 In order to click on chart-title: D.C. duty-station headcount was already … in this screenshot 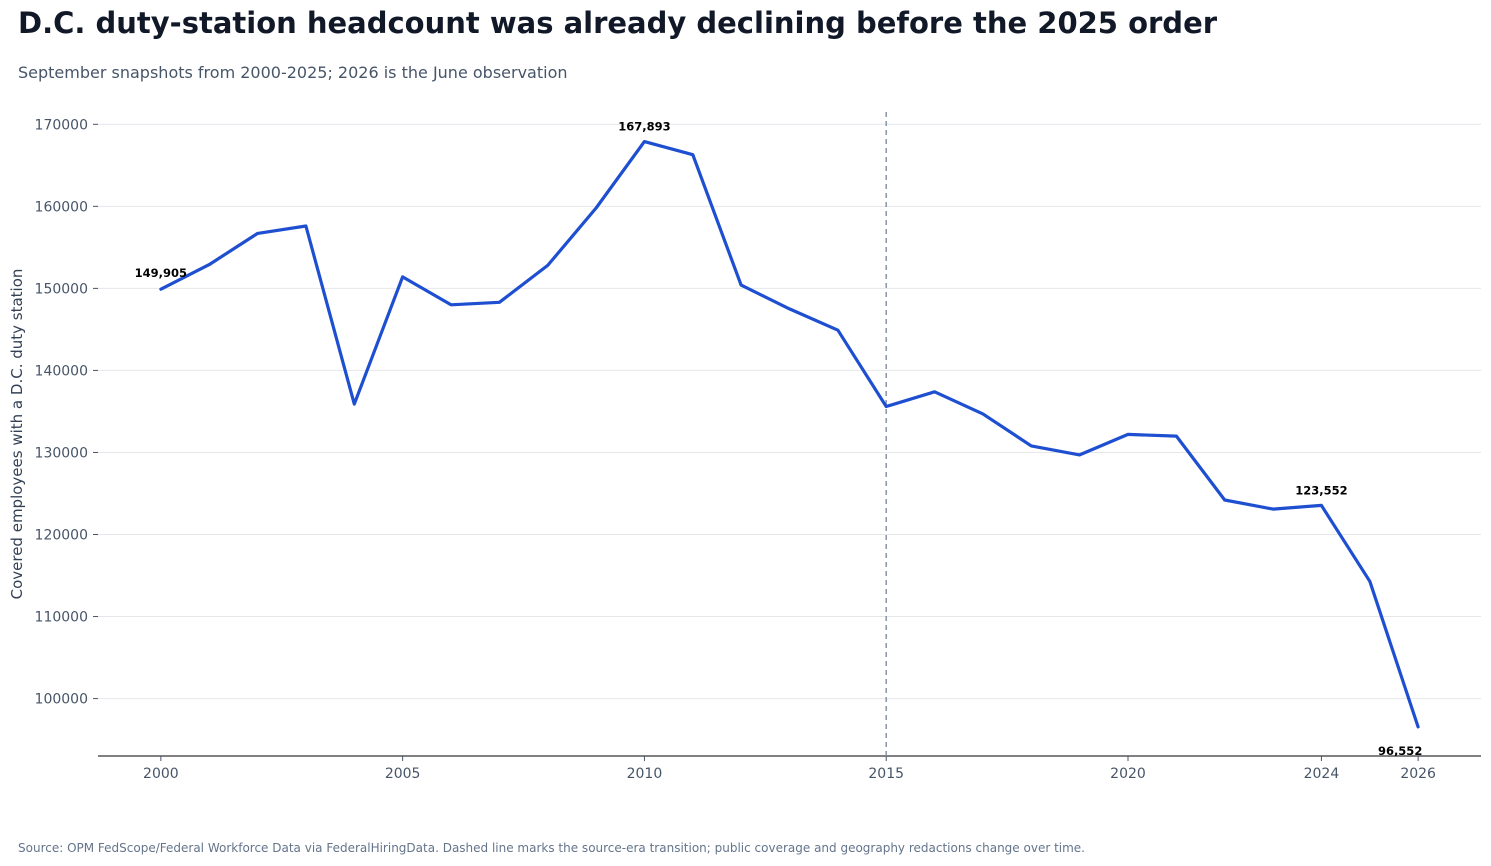, I will do `click(618, 23)`.